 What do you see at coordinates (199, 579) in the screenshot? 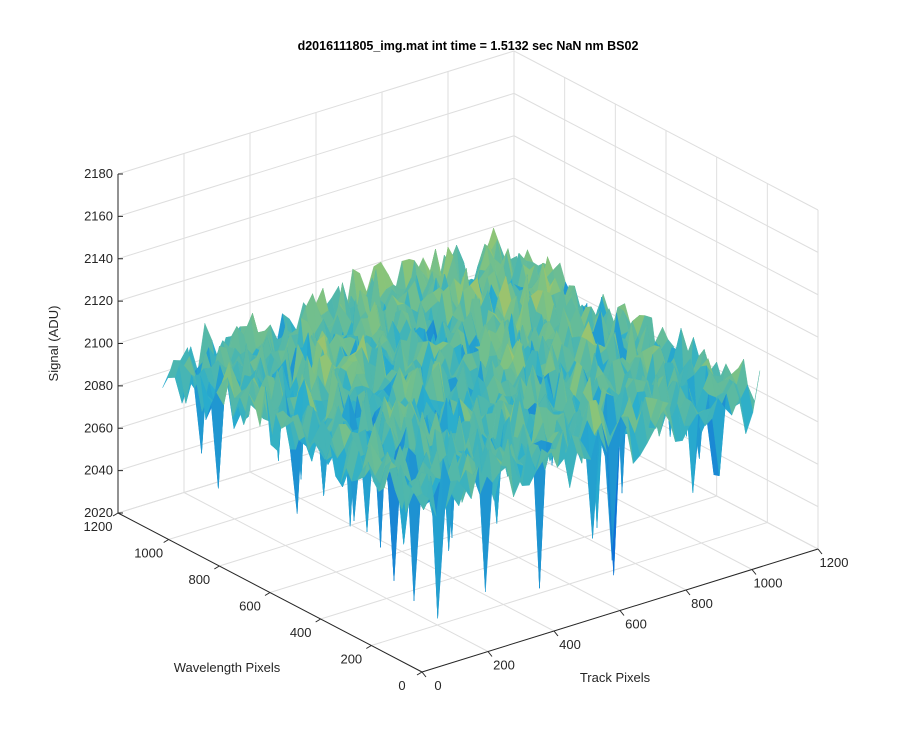
I see `y-tick-label: 800` at bounding box center [199, 579].